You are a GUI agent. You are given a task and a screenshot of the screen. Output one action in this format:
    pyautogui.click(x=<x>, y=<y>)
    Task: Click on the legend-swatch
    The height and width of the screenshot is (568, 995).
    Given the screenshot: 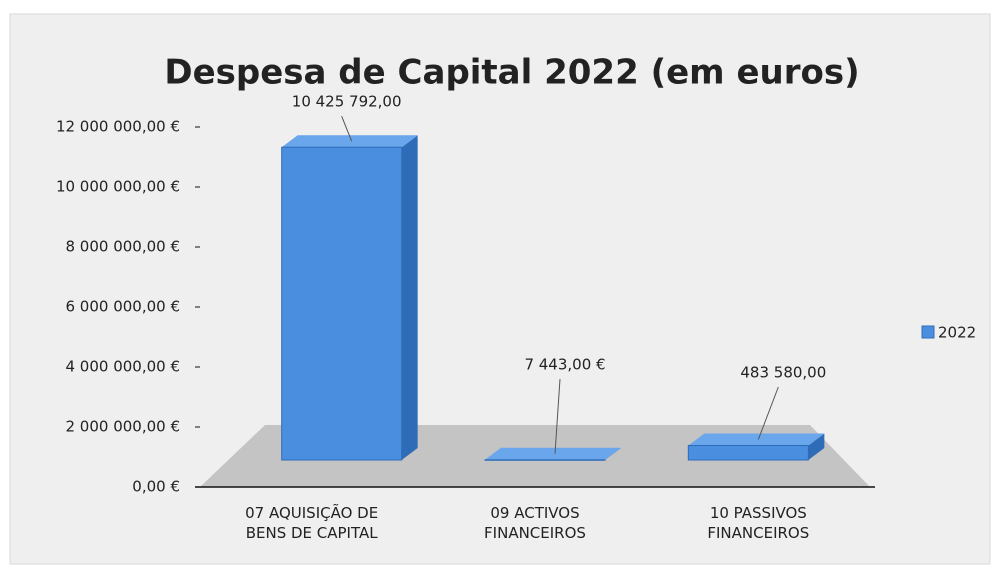 What is the action you would take?
    pyautogui.click(x=928, y=332)
    